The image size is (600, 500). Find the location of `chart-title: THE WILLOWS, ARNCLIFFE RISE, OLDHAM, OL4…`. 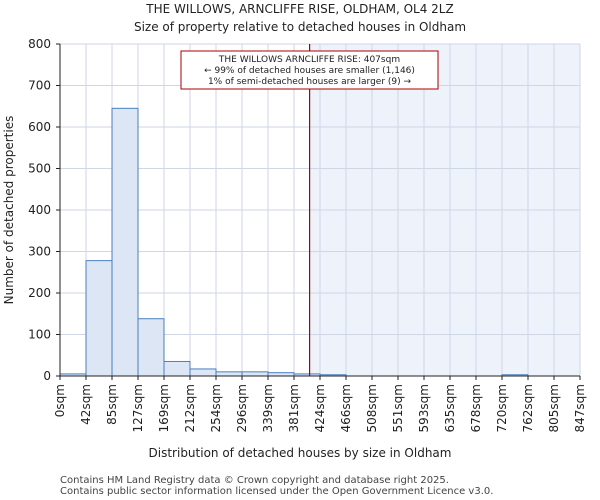

chart-title: THE WILLOWS, ARNCLIFFE RISE, OLDHAM, OL4… is located at coordinates (299, 9).